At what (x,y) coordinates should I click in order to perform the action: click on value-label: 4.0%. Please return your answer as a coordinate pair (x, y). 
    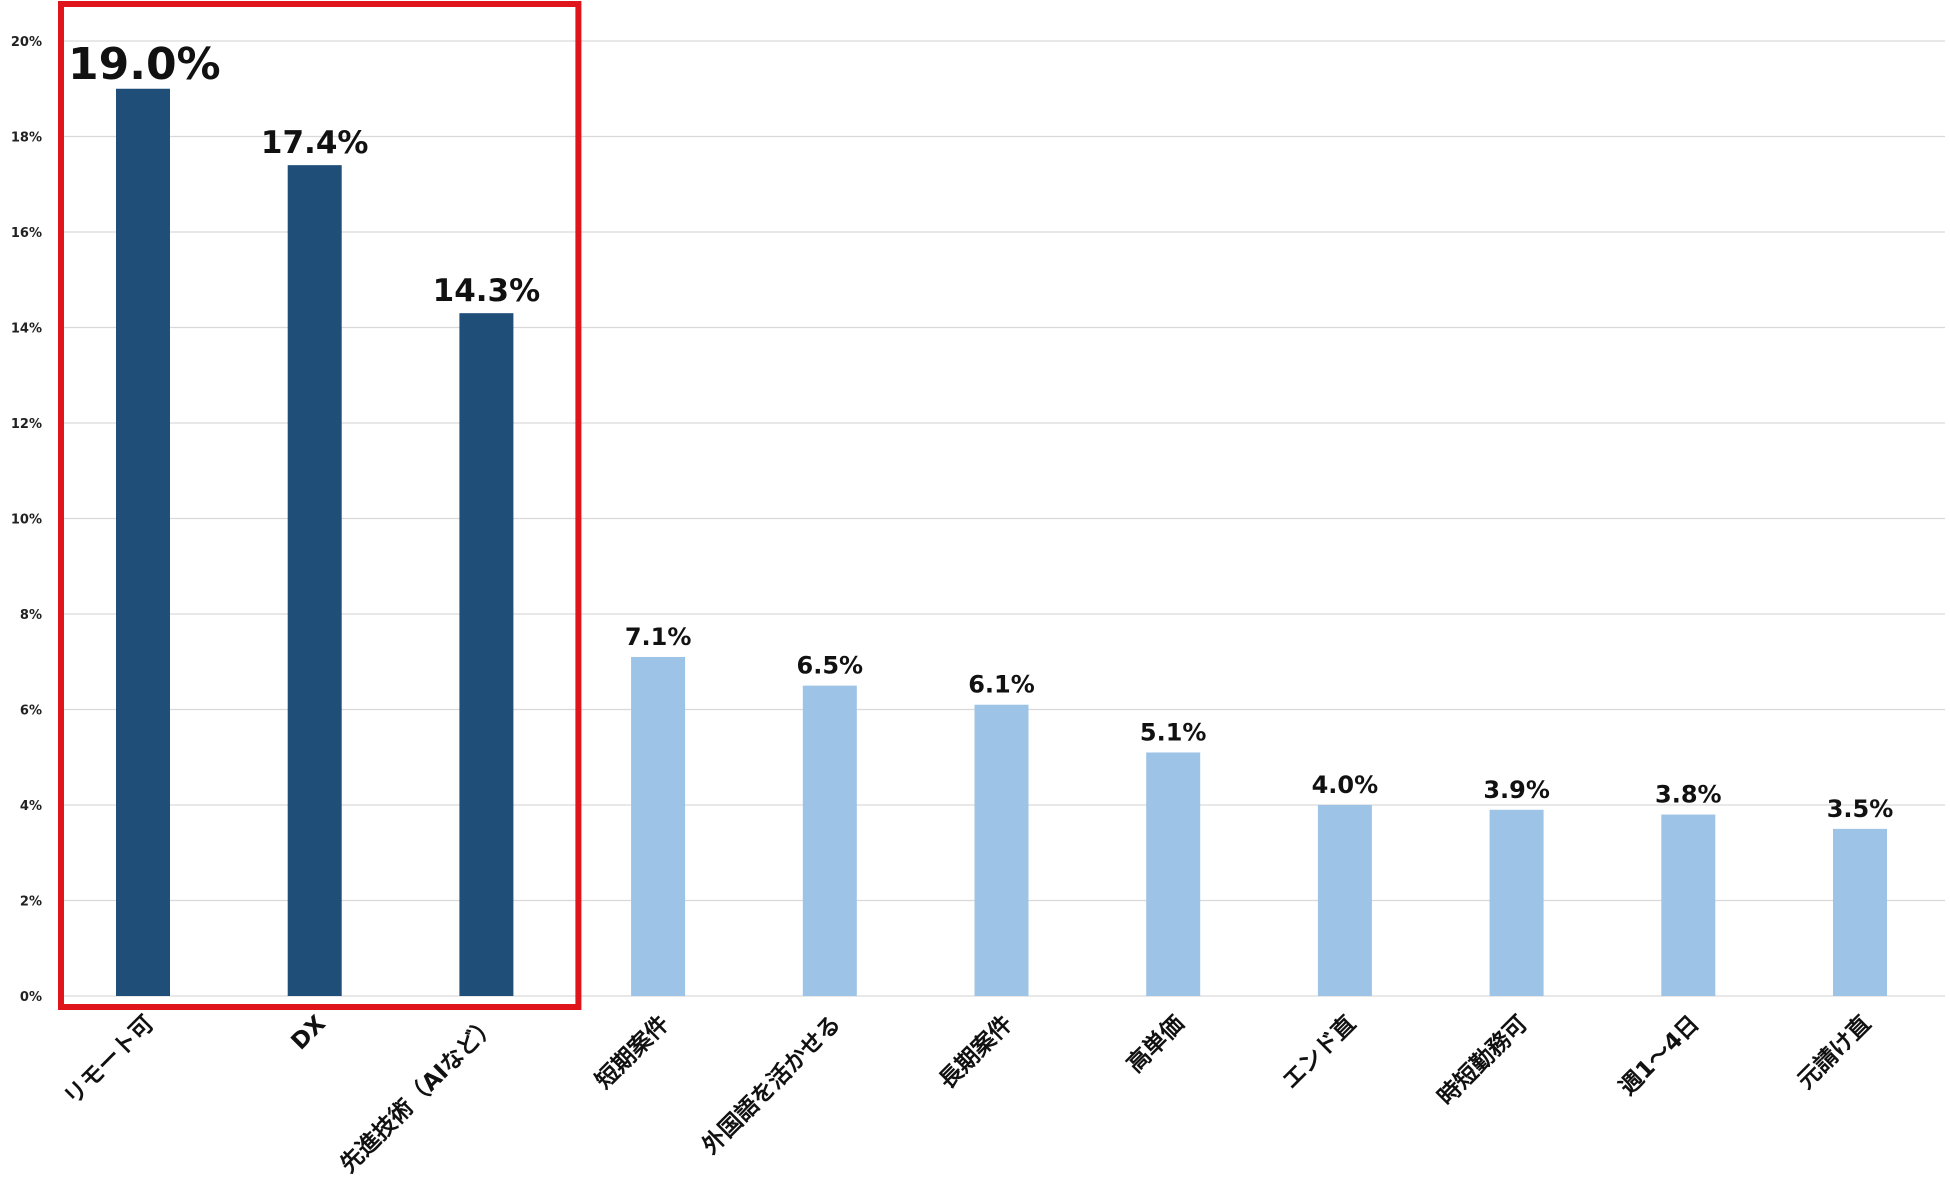
    Looking at the image, I should click on (1345, 785).